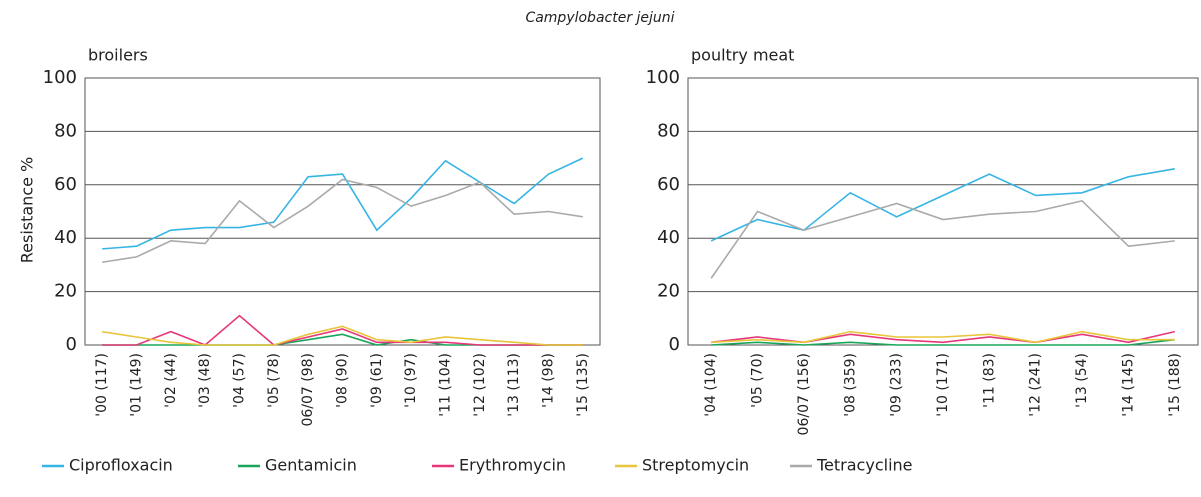 This screenshot has height=497, width=1201. What do you see at coordinates (758, 380) in the screenshot?
I see `x-tick-label: '05 (70)` at bounding box center [758, 380].